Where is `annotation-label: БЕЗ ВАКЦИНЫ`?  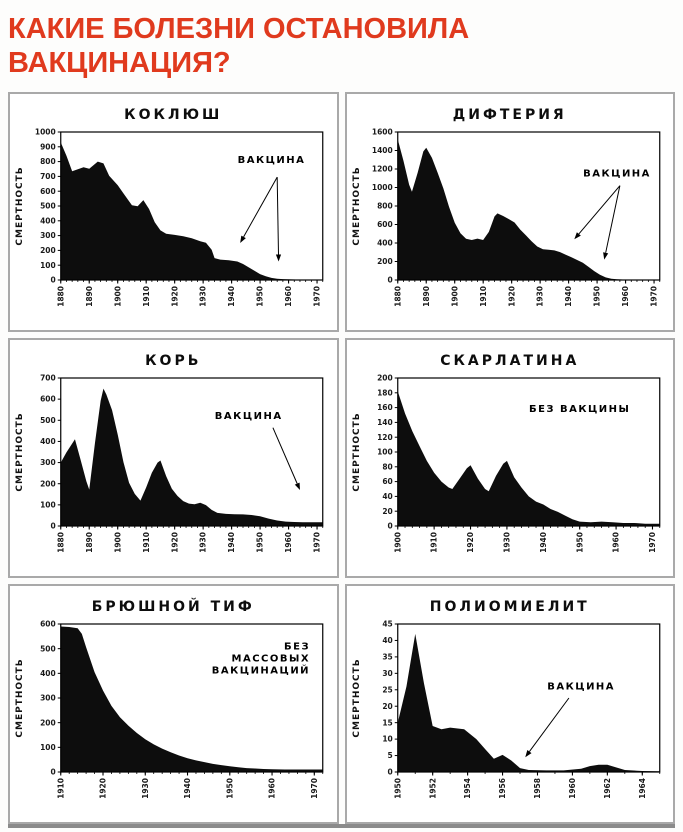 annotation-label: БЕЗ ВАКЦИНЫ is located at coordinates (578, 409).